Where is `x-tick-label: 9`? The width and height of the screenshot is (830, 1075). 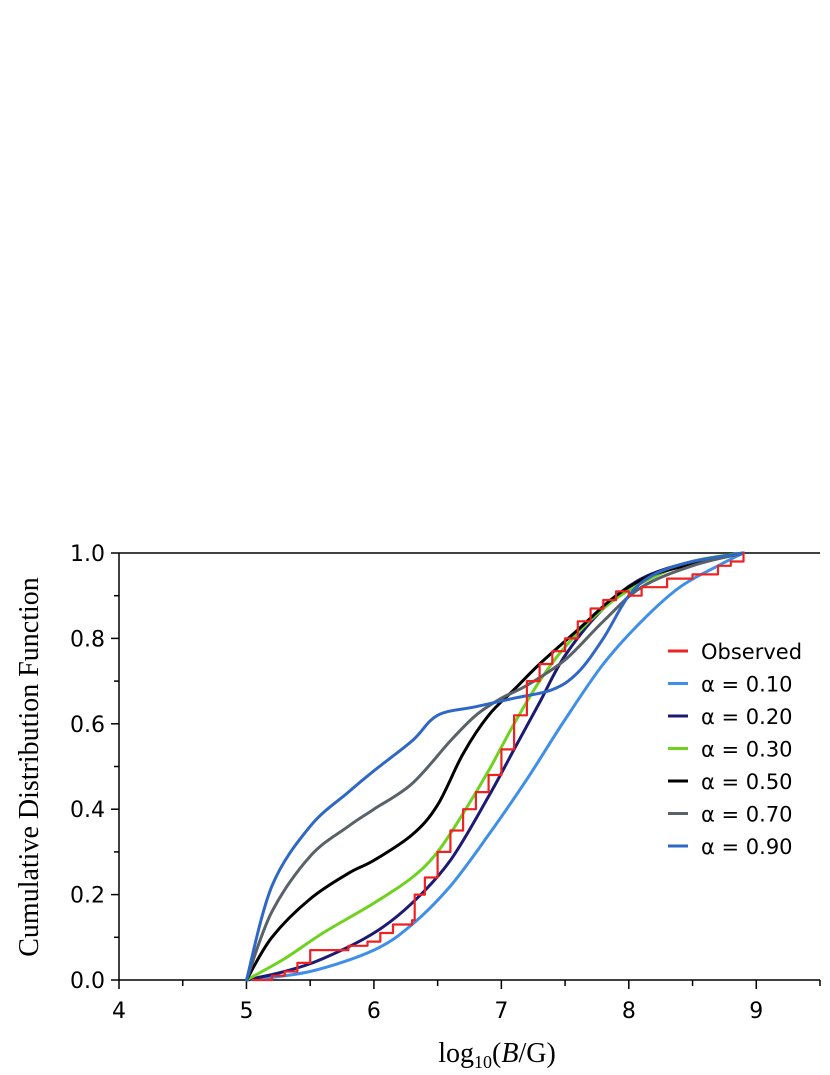
x-tick-label: 9 is located at coordinates (756, 1011).